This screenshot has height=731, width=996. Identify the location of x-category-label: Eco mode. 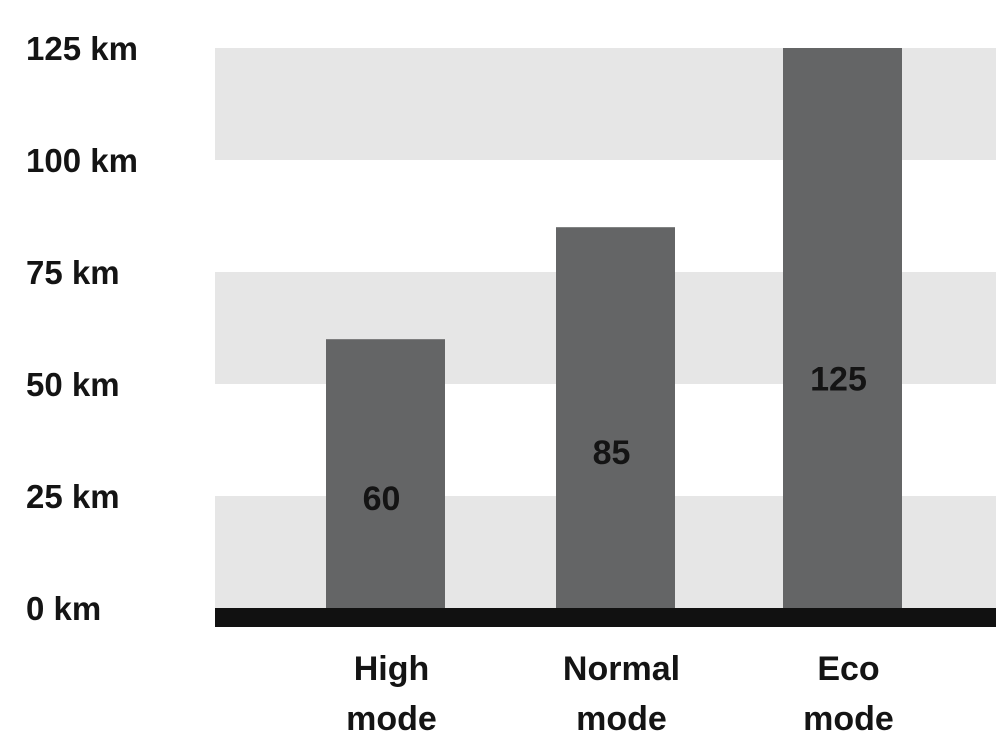
(848, 690).